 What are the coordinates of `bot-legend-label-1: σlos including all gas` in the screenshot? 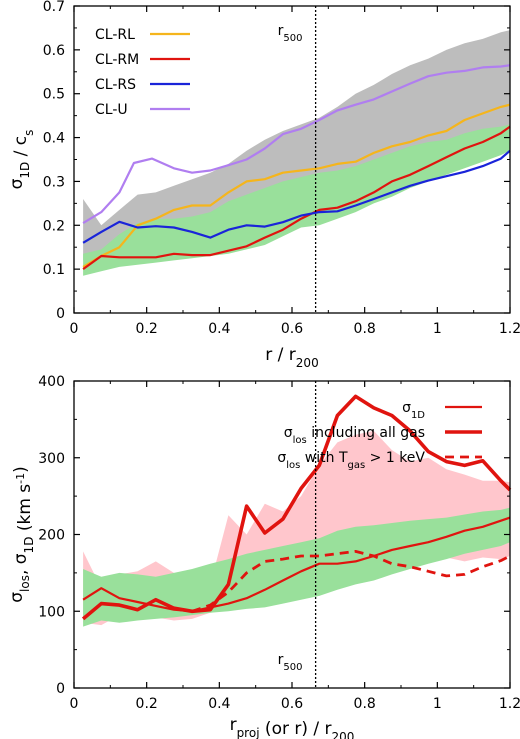 It's located at (354, 435).